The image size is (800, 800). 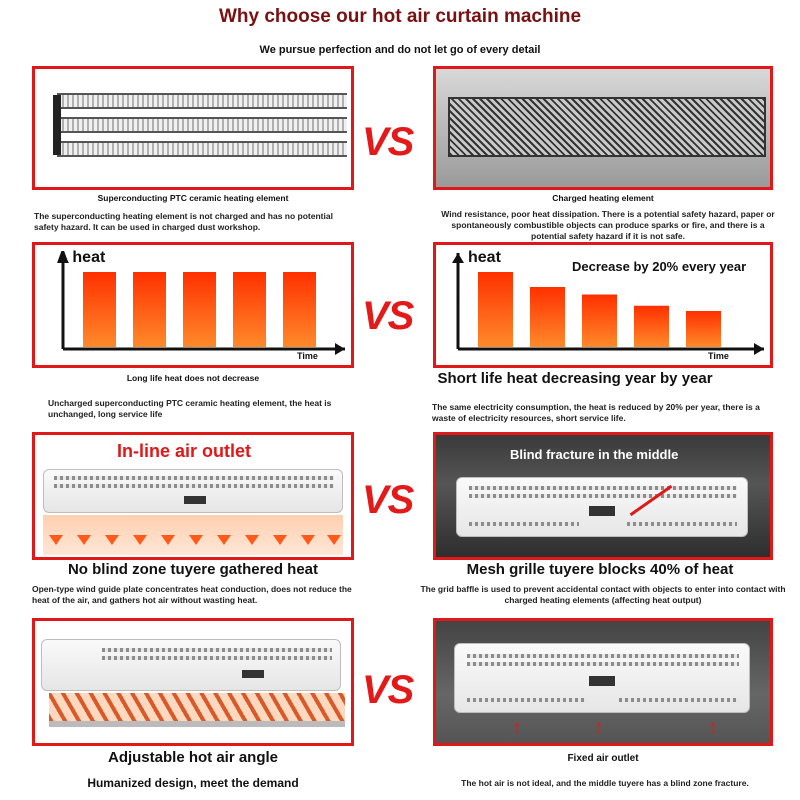 I want to click on blind-fracture-overlay: Blind fracture in the middle, so click(x=594, y=454).